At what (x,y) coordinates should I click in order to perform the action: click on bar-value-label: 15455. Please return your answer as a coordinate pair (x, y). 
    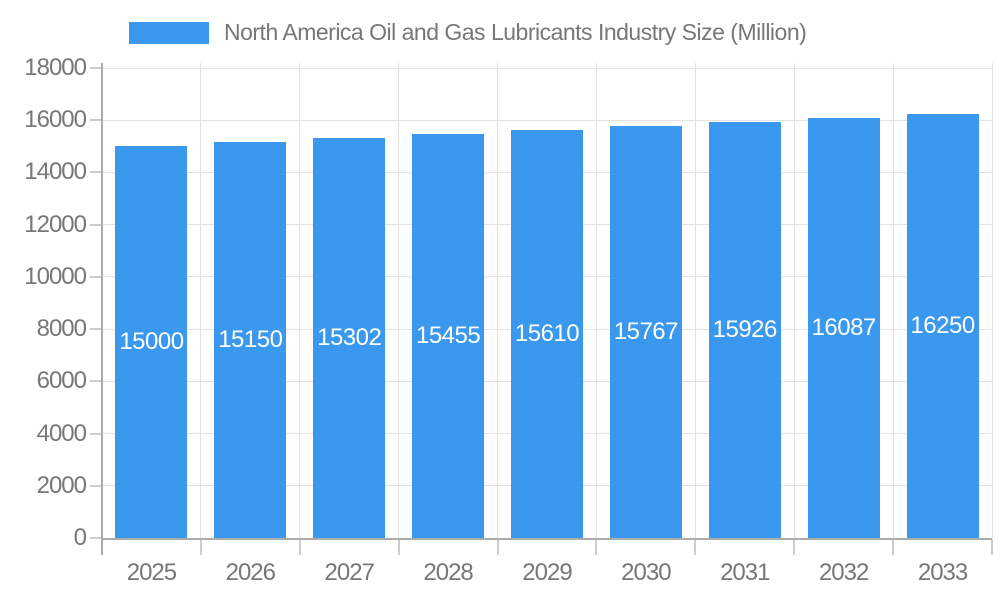
    Looking at the image, I should click on (448, 336).